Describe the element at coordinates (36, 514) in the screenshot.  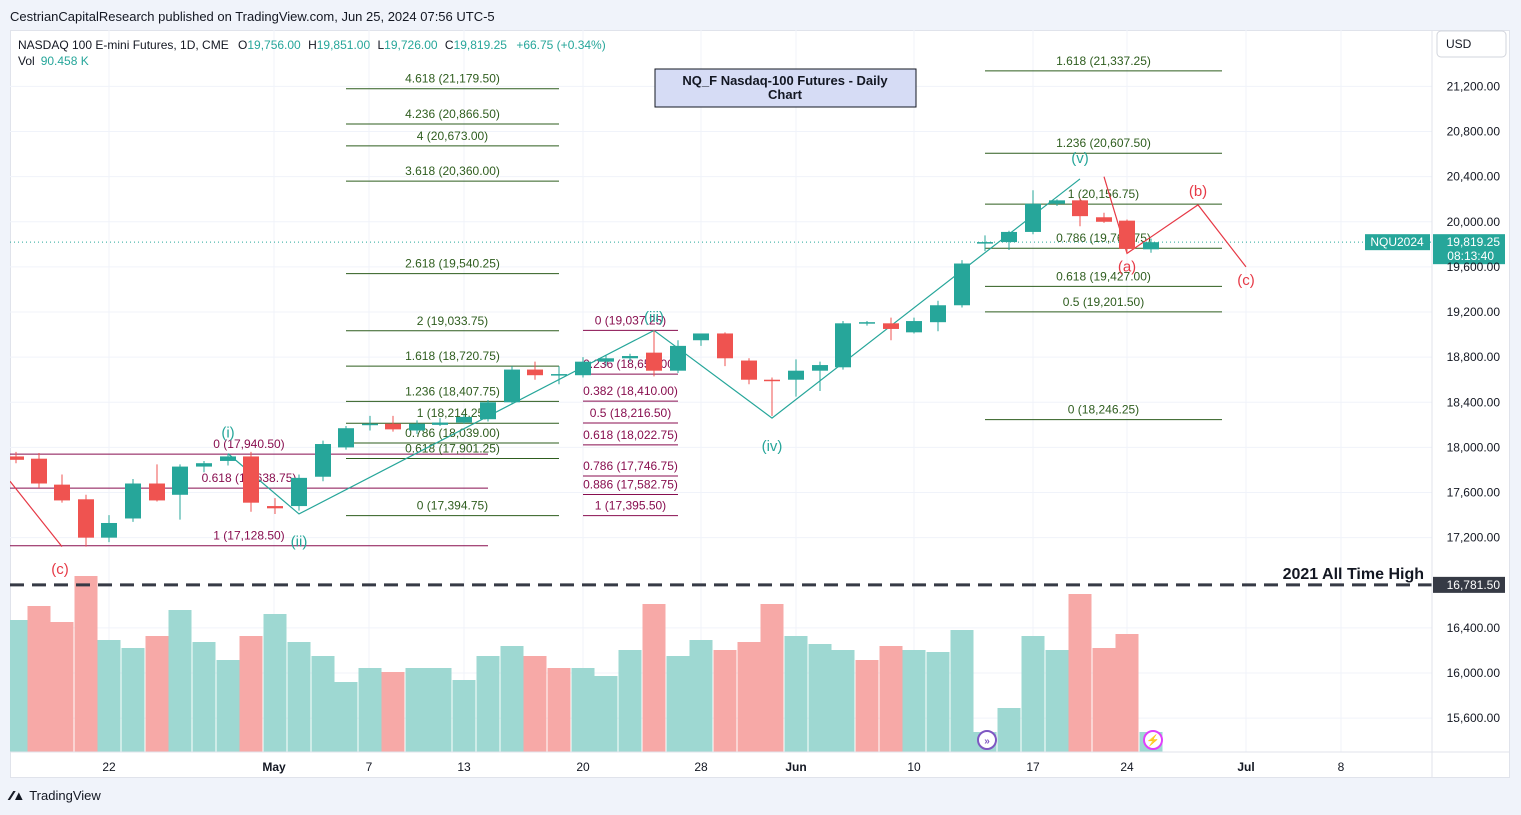
I see `elliott-wave-path` at that location.